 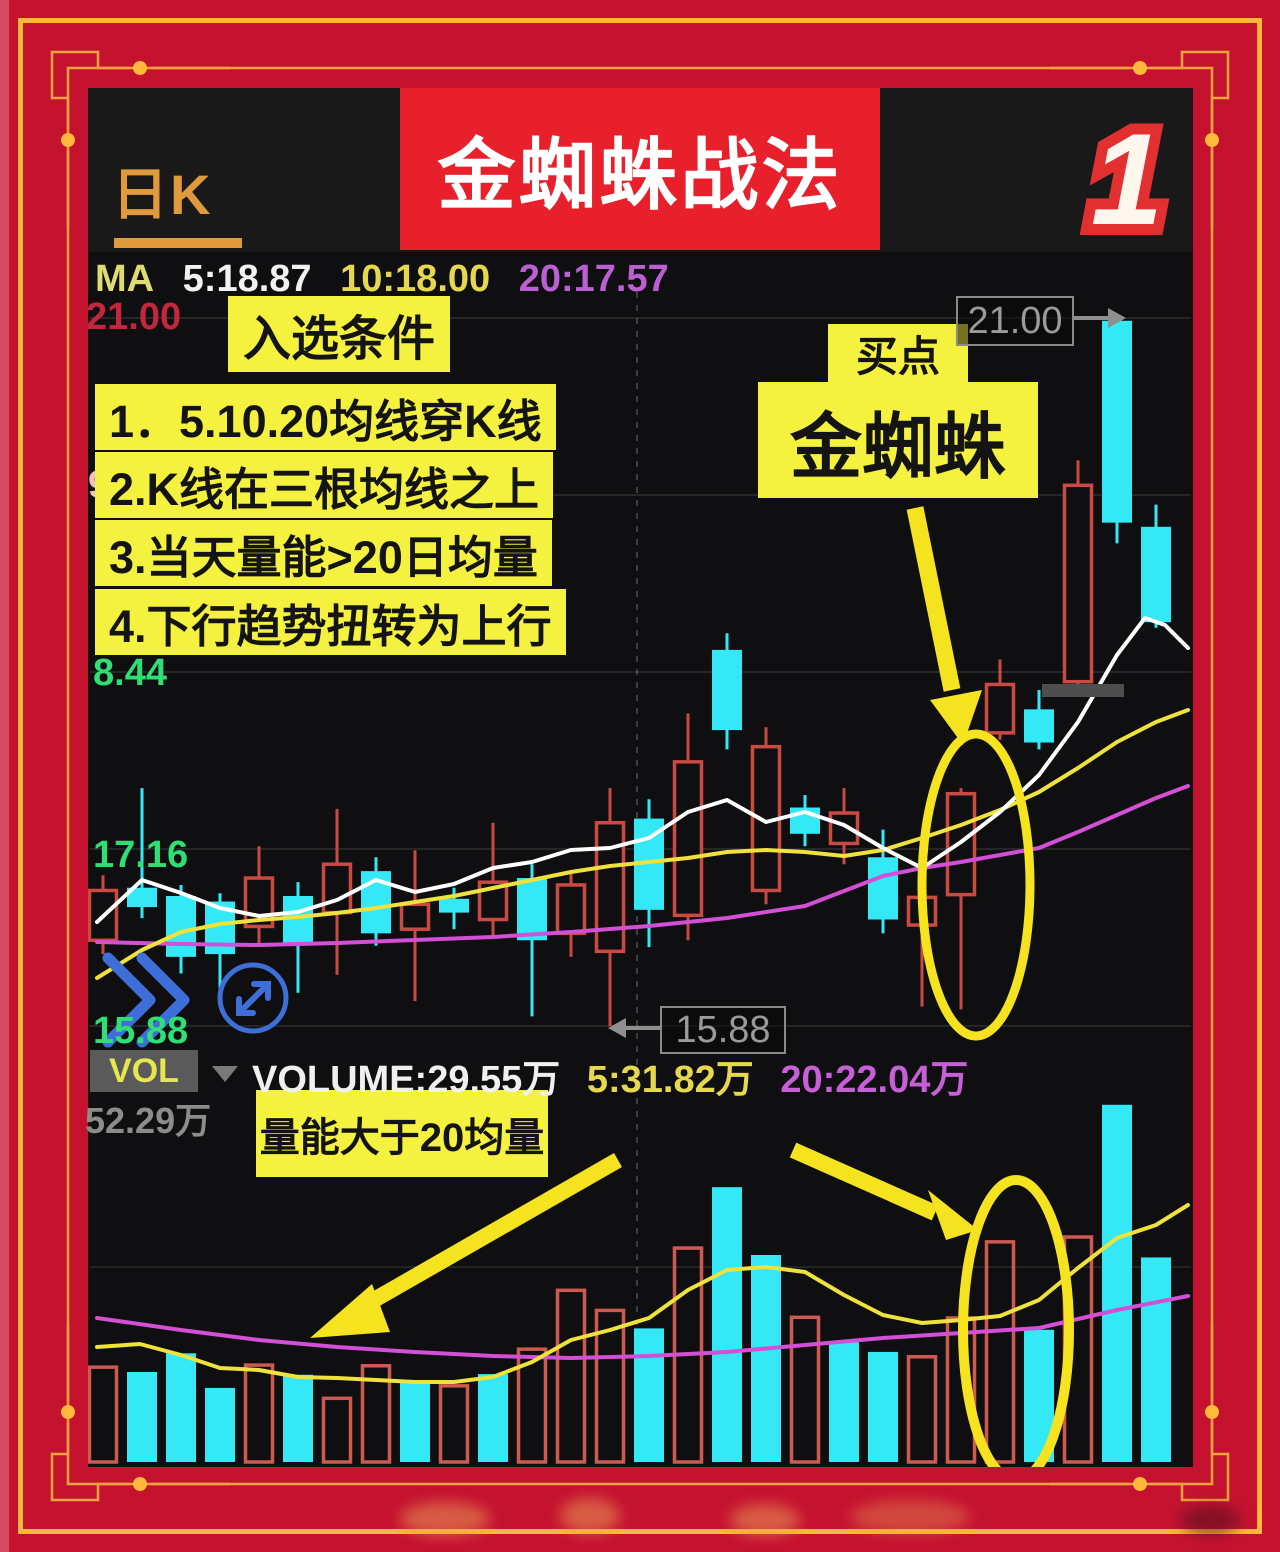 What do you see at coordinates (324, 485) in the screenshot?
I see `condition-item-2: 2.K线在三根均线之上` at bounding box center [324, 485].